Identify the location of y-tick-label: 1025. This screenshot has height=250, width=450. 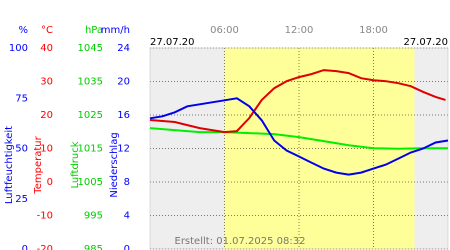
(90, 115).